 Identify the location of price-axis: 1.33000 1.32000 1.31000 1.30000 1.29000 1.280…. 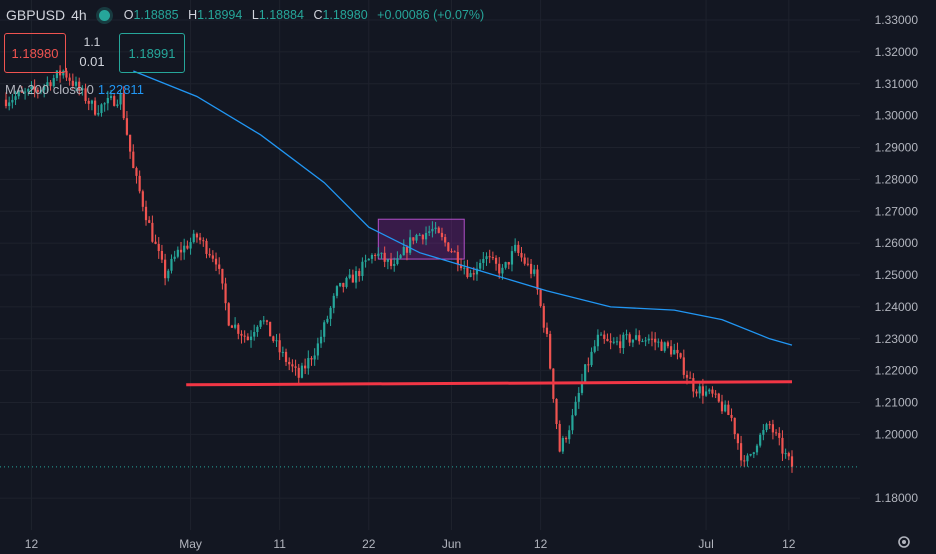
(898, 277).